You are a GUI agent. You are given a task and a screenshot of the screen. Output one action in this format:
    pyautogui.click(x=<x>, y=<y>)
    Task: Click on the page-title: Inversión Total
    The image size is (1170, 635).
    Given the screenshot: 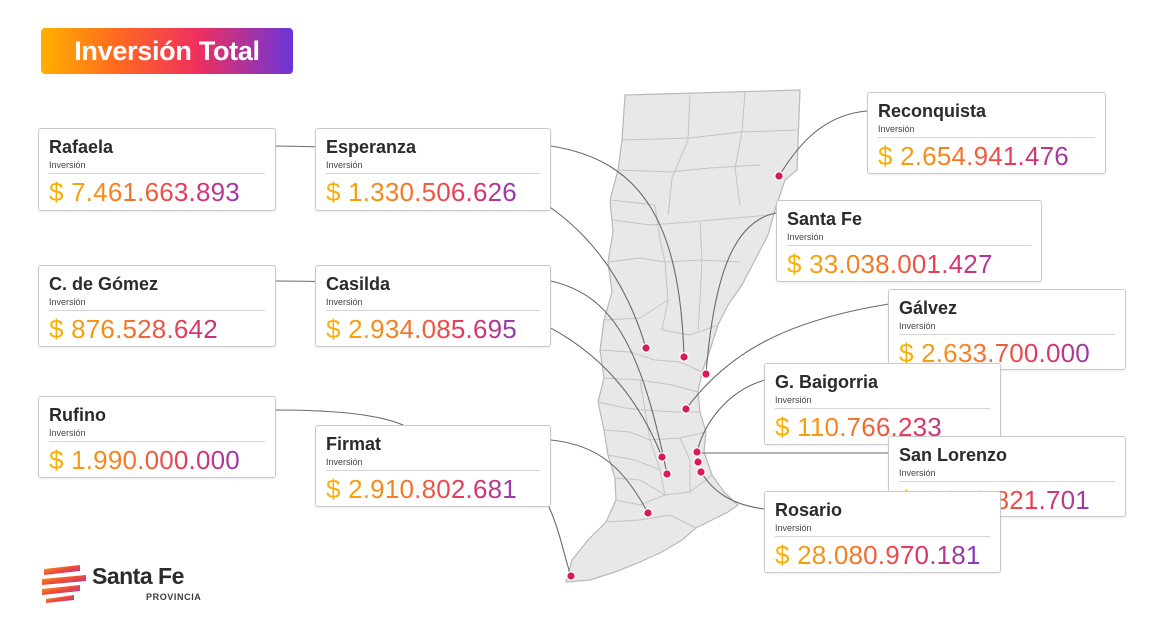 What is the action you would take?
    pyautogui.click(x=167, y=51)
    